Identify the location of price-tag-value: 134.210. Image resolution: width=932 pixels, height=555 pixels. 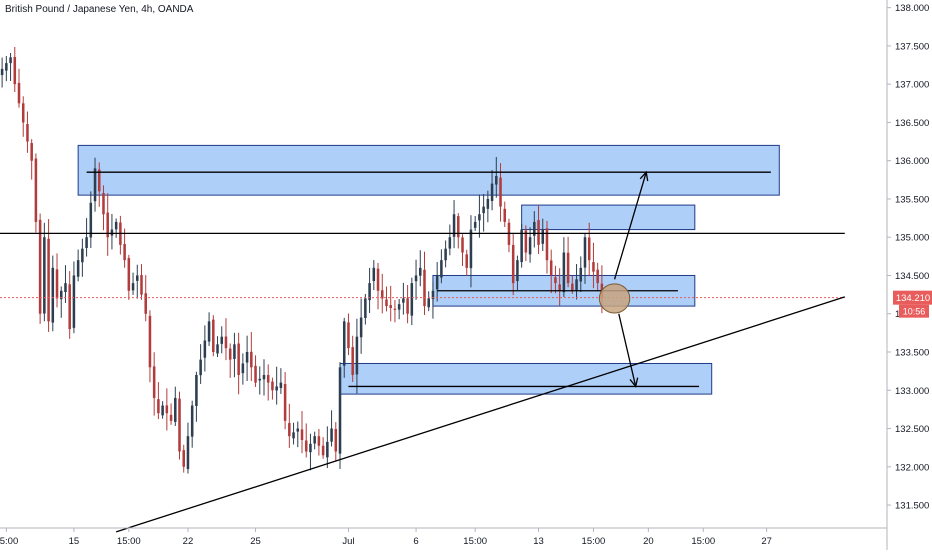
(913, 298).